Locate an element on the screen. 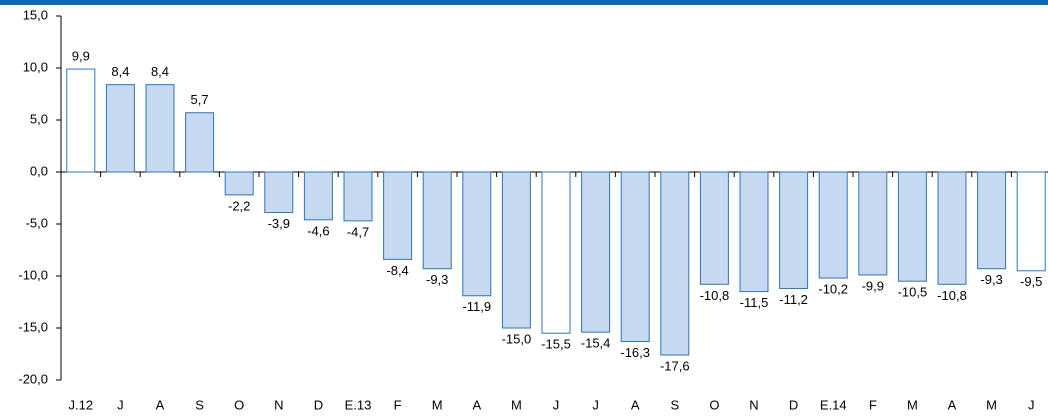 Image resolution: width=1048 pixels, height=416 pixels. x-tick-label: E.14 is located at coordinates (833, 404).